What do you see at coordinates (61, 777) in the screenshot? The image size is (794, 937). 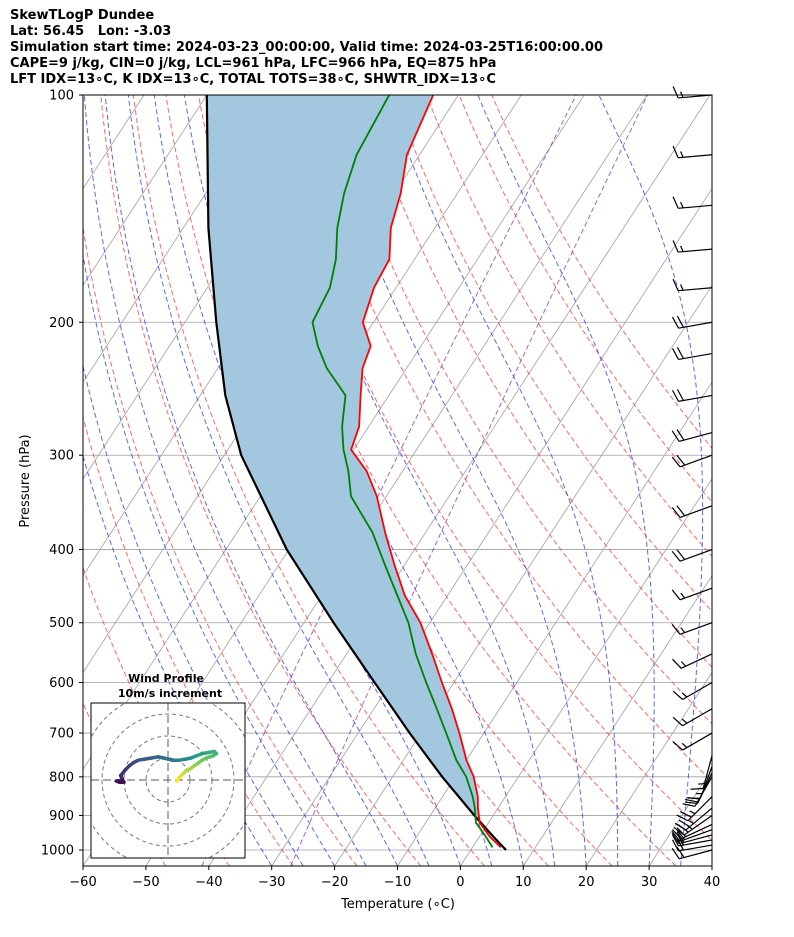 I see `y-tick-label: 800` at bounding box center [61, 777].